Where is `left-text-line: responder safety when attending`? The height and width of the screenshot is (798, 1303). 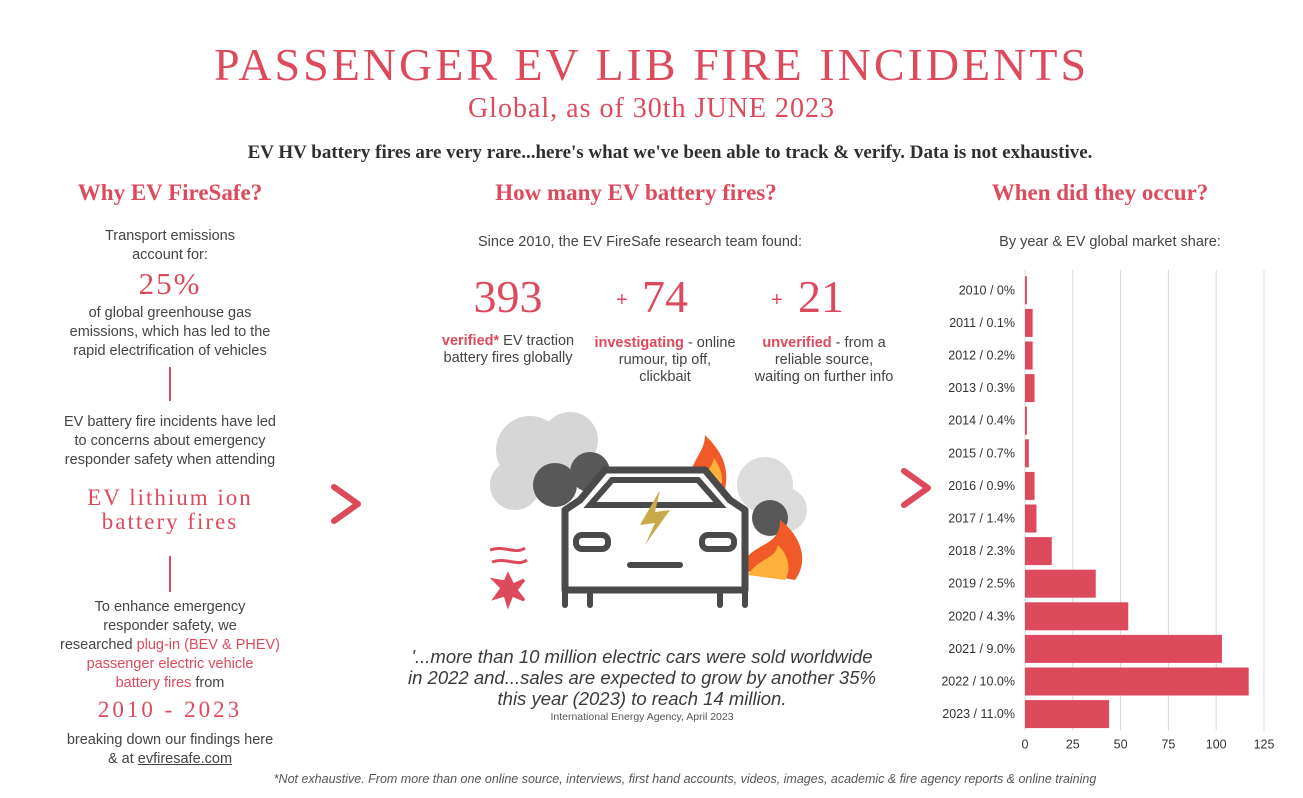
left-text-line: responder safety when attending is located at coordinates (170, 460).